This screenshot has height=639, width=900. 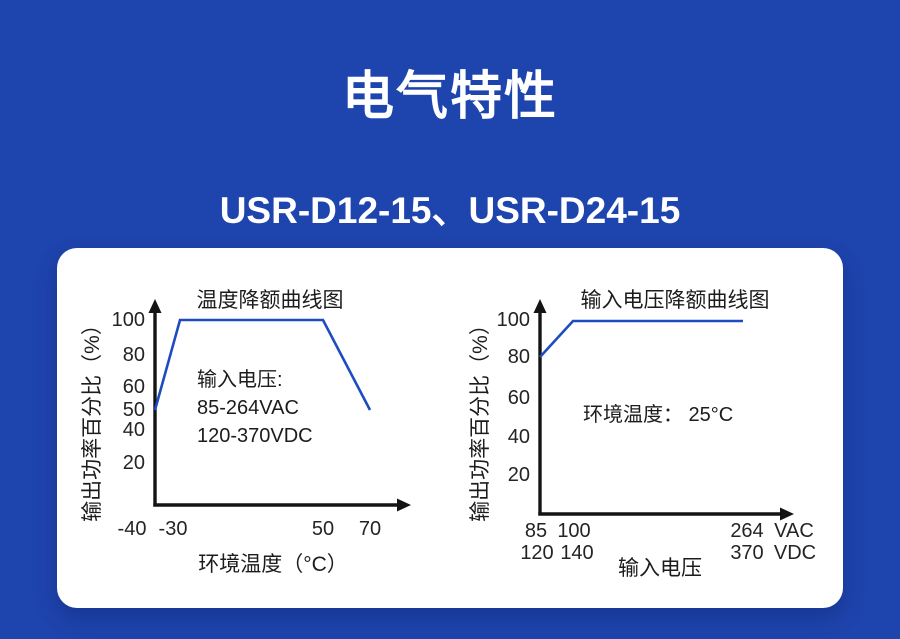 What do you see at coordinates (240, 380) in the screenshot?
I see `annotation-line: 输入电压:` at bounding box center [240, 380].